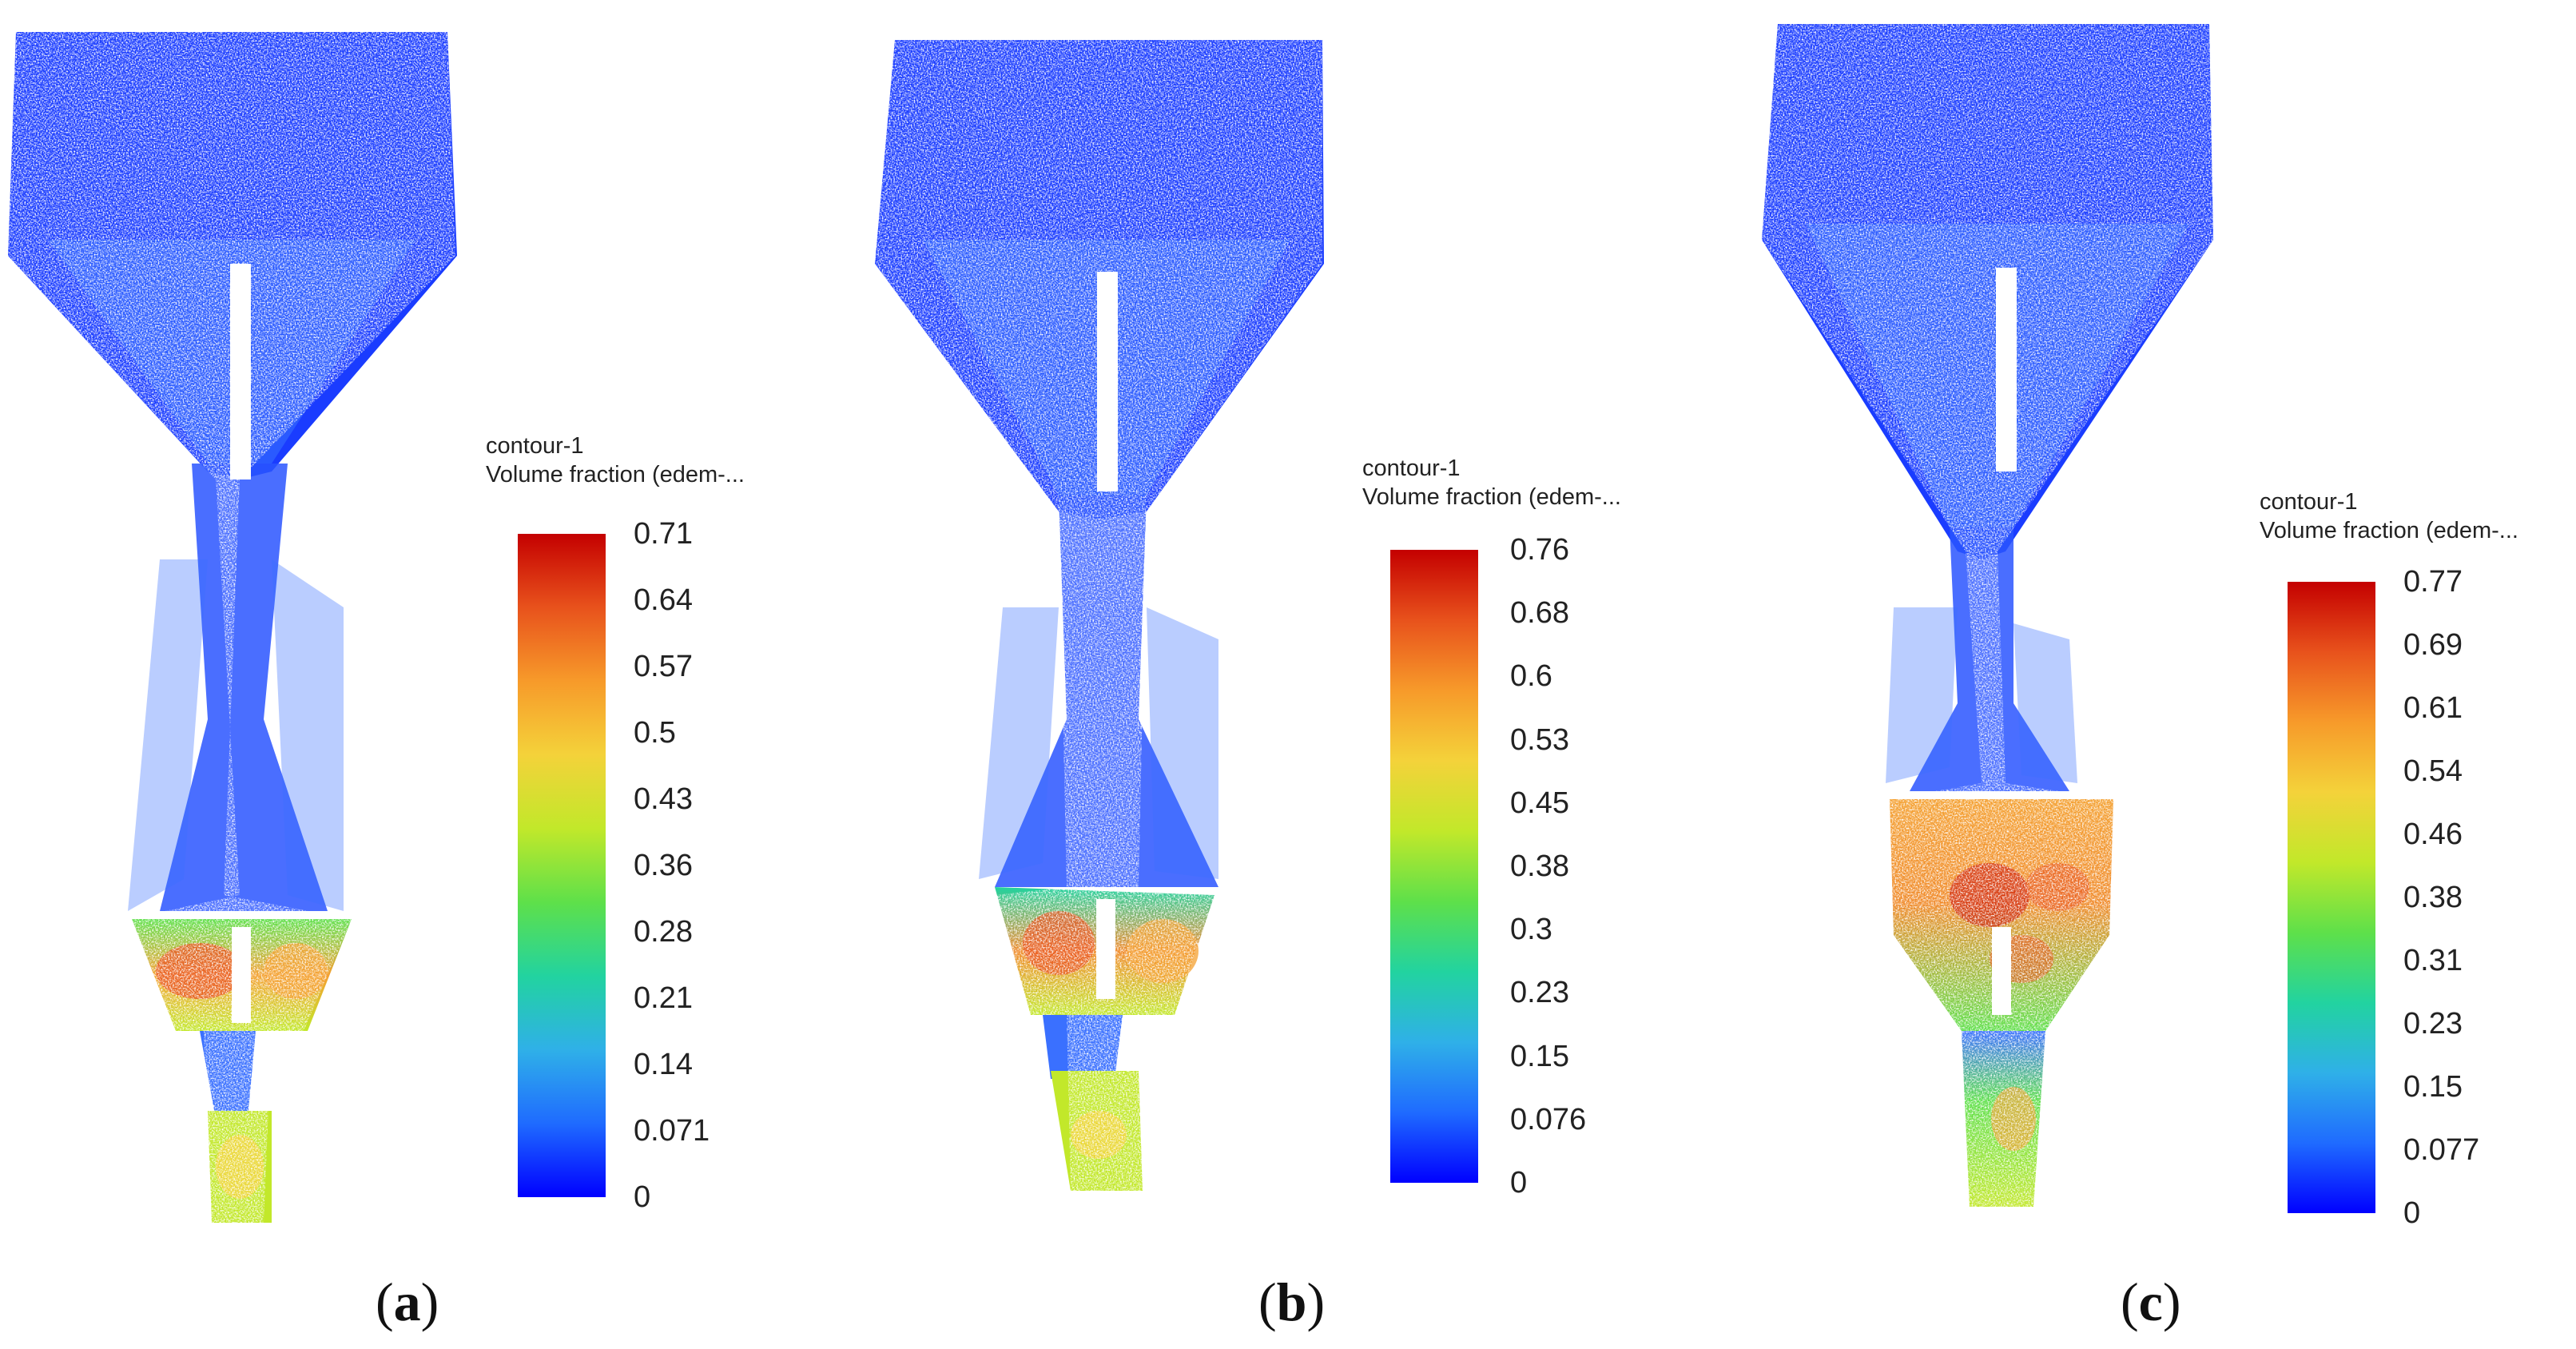  I want to click on colorbar-tick-label: 0.3, so click(1531, 930).